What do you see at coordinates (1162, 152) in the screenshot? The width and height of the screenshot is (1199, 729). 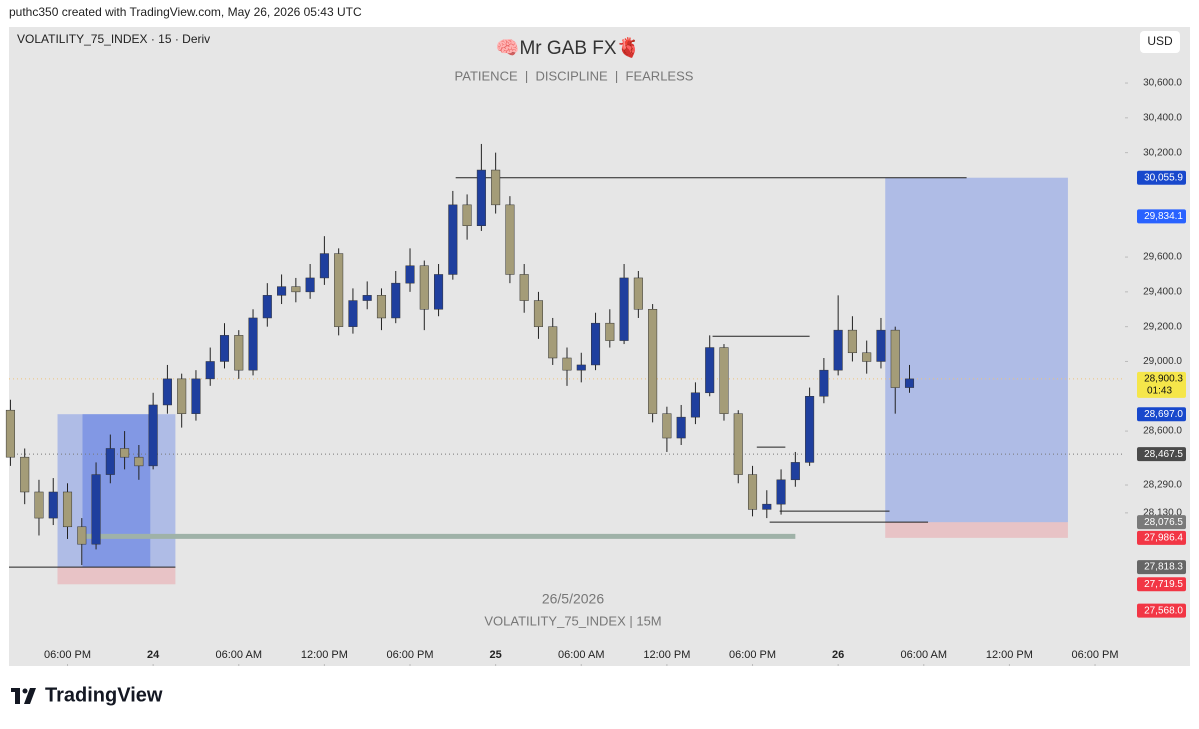 I see `y-tick-label: 30,200.0` at bounding box center [1162, 152].